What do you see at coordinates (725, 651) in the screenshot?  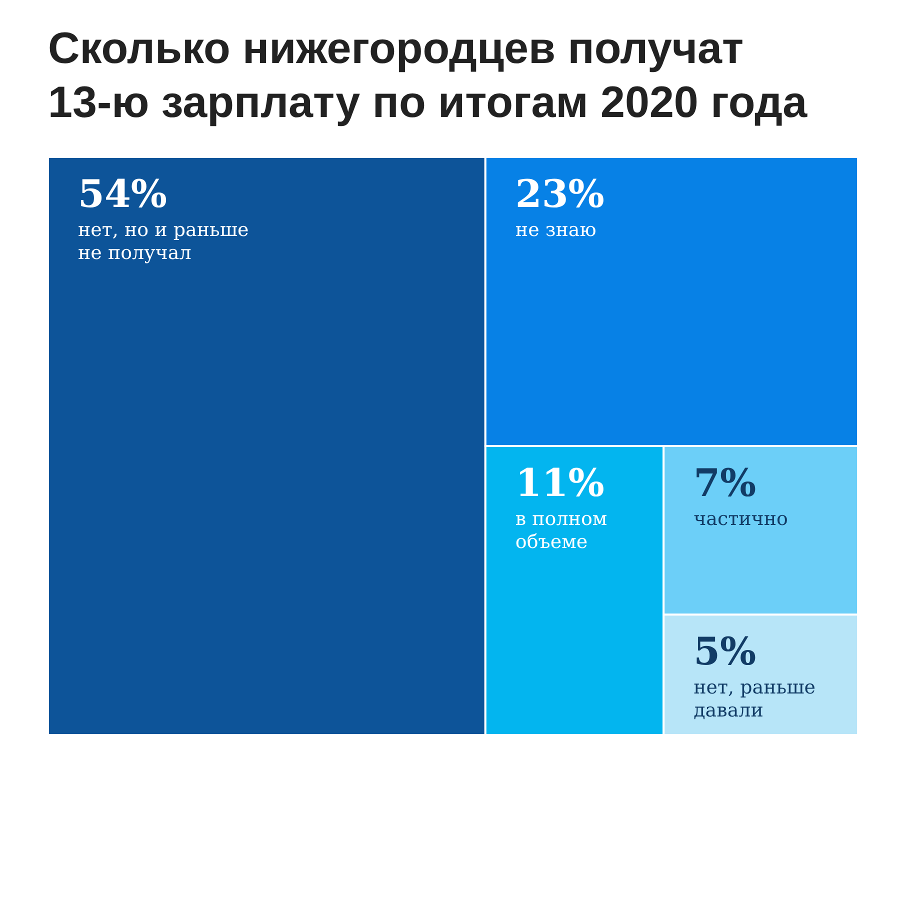 I see `data-label: 5%` at bounding box center [725, 651].